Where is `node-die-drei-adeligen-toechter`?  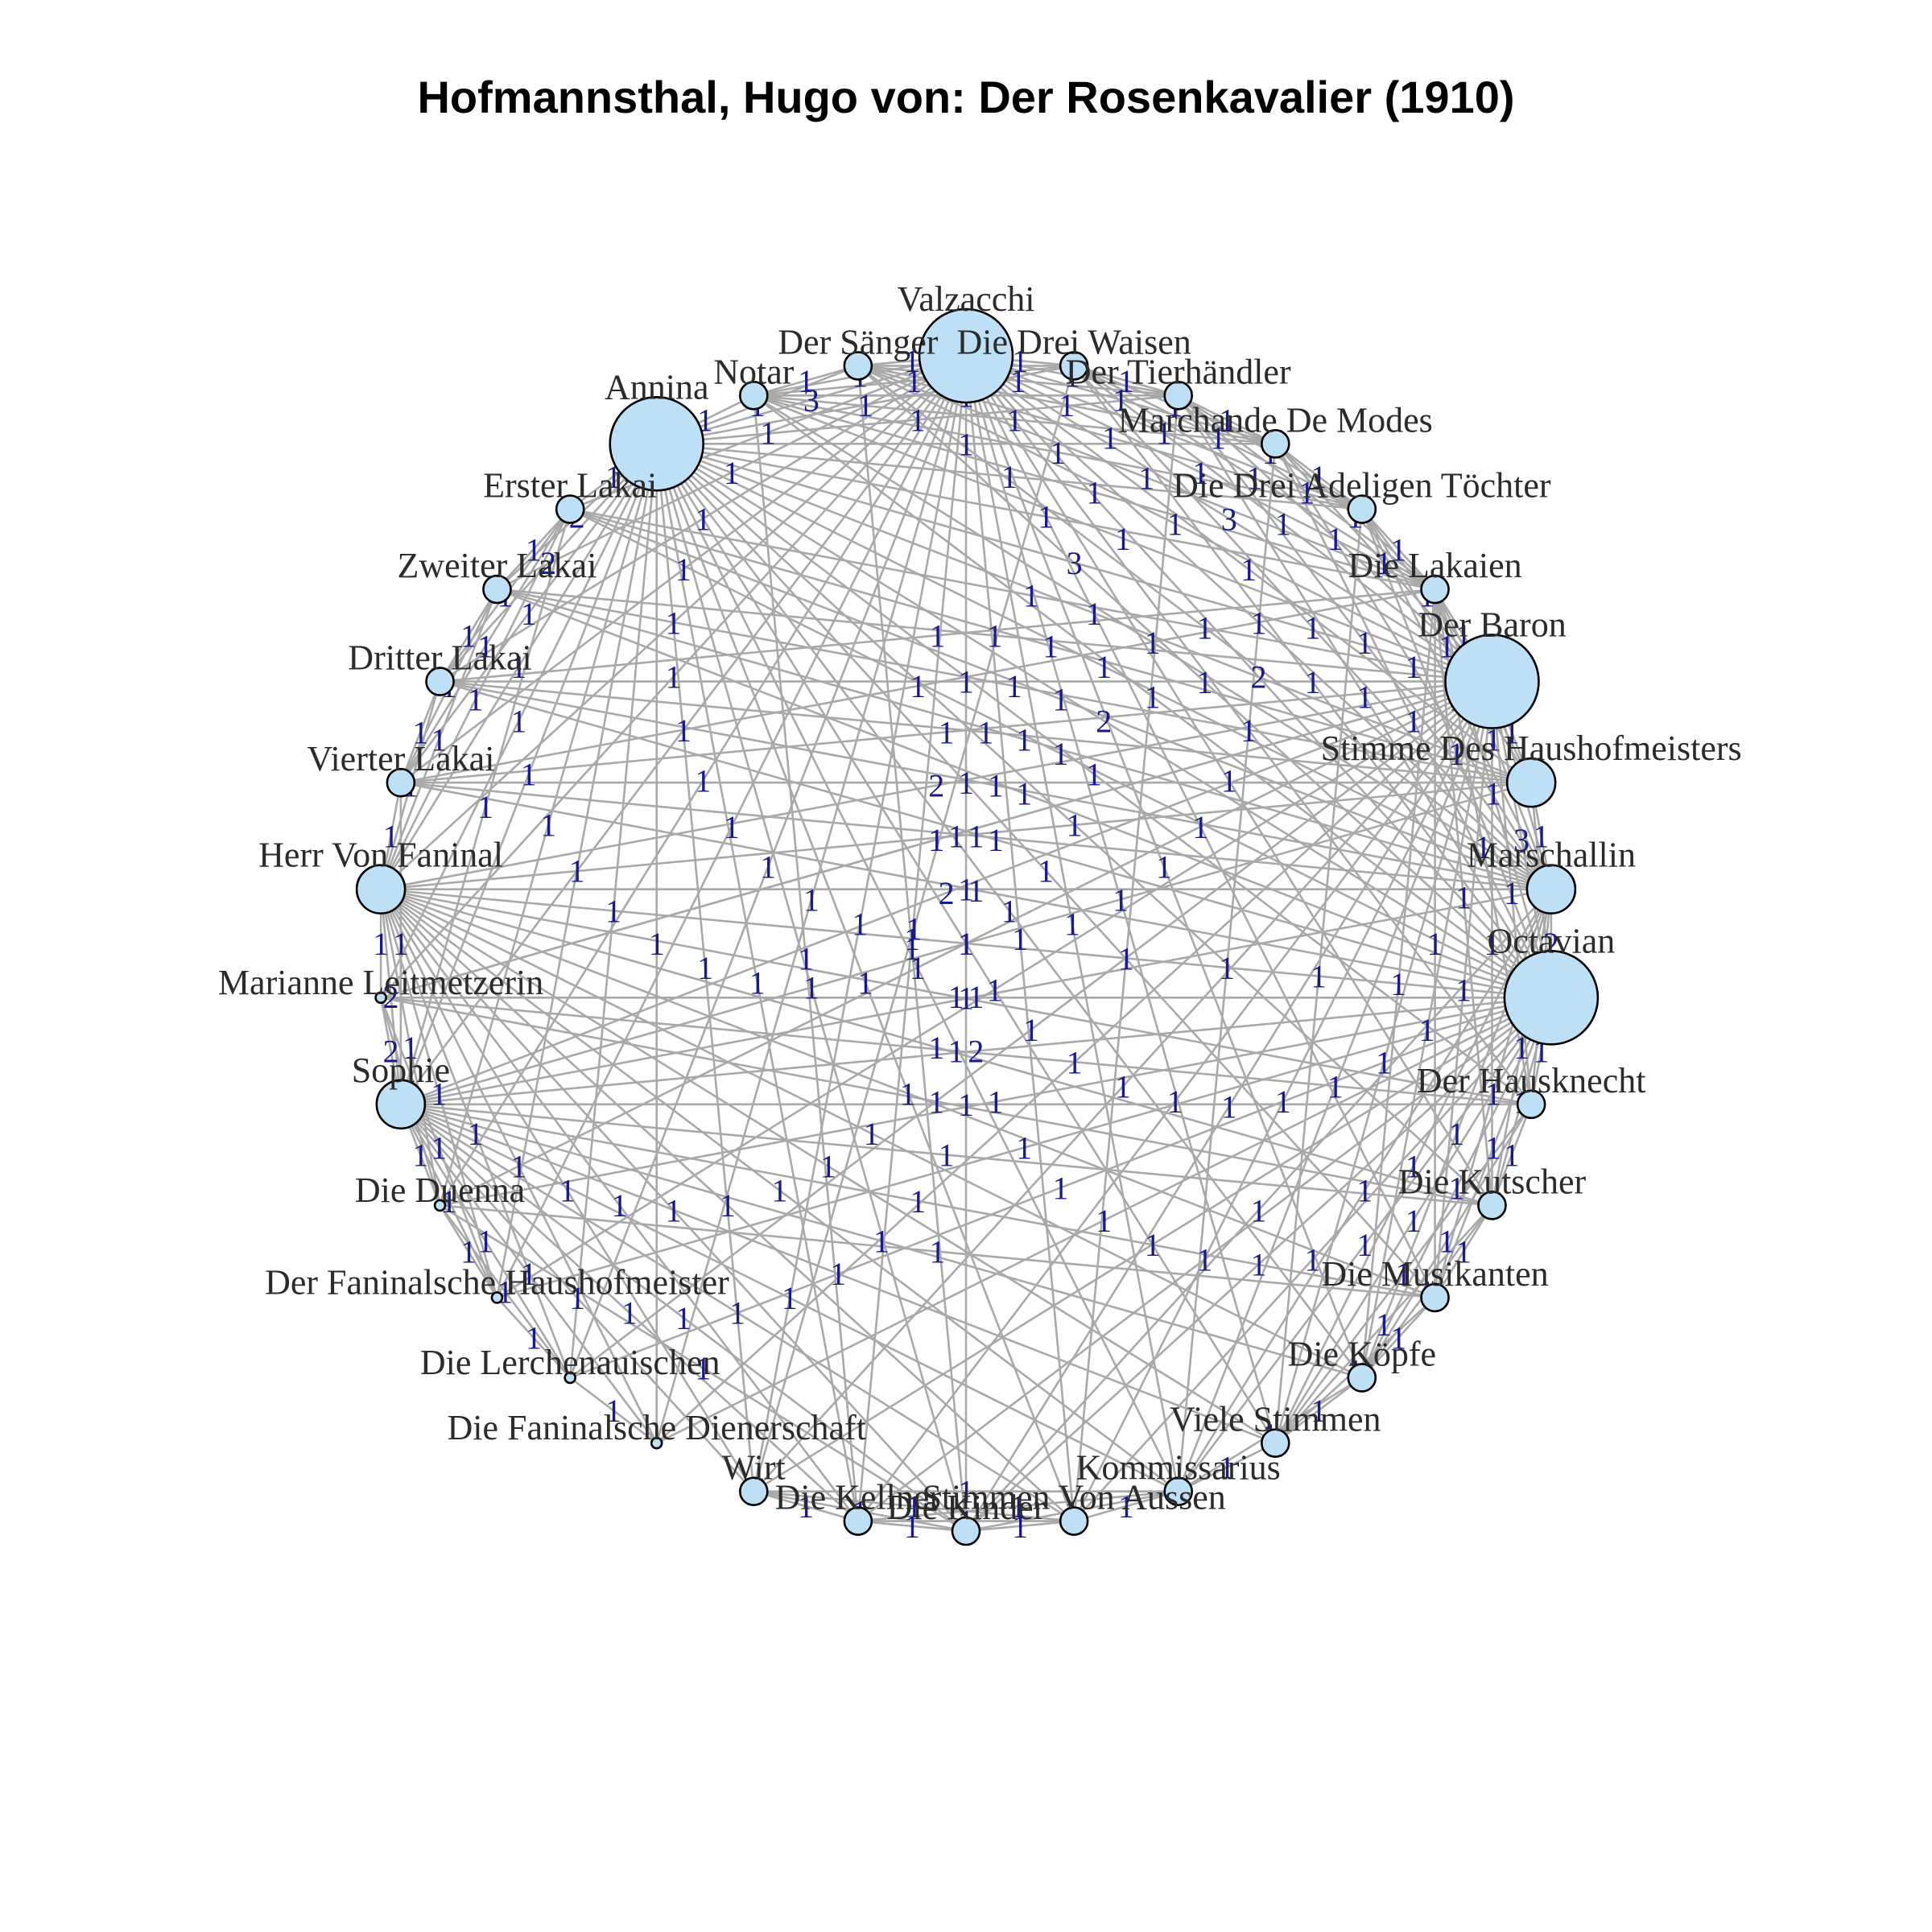
node-die-drei-adeligen-toechter is located at coordinates (1362, 509).